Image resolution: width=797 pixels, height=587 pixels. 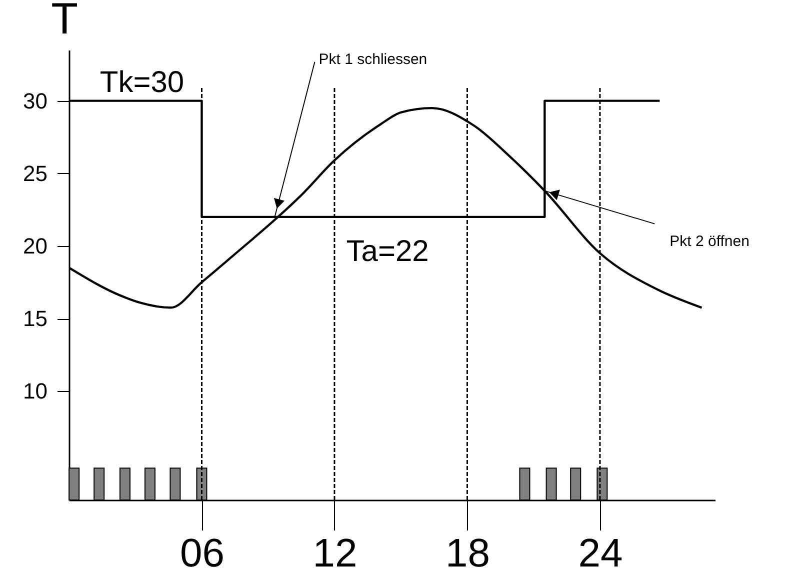 What do you see at coordinates (467, 554) in the screenshot?
I see `x-tick-label: 18` at bounding box center [467, 554].